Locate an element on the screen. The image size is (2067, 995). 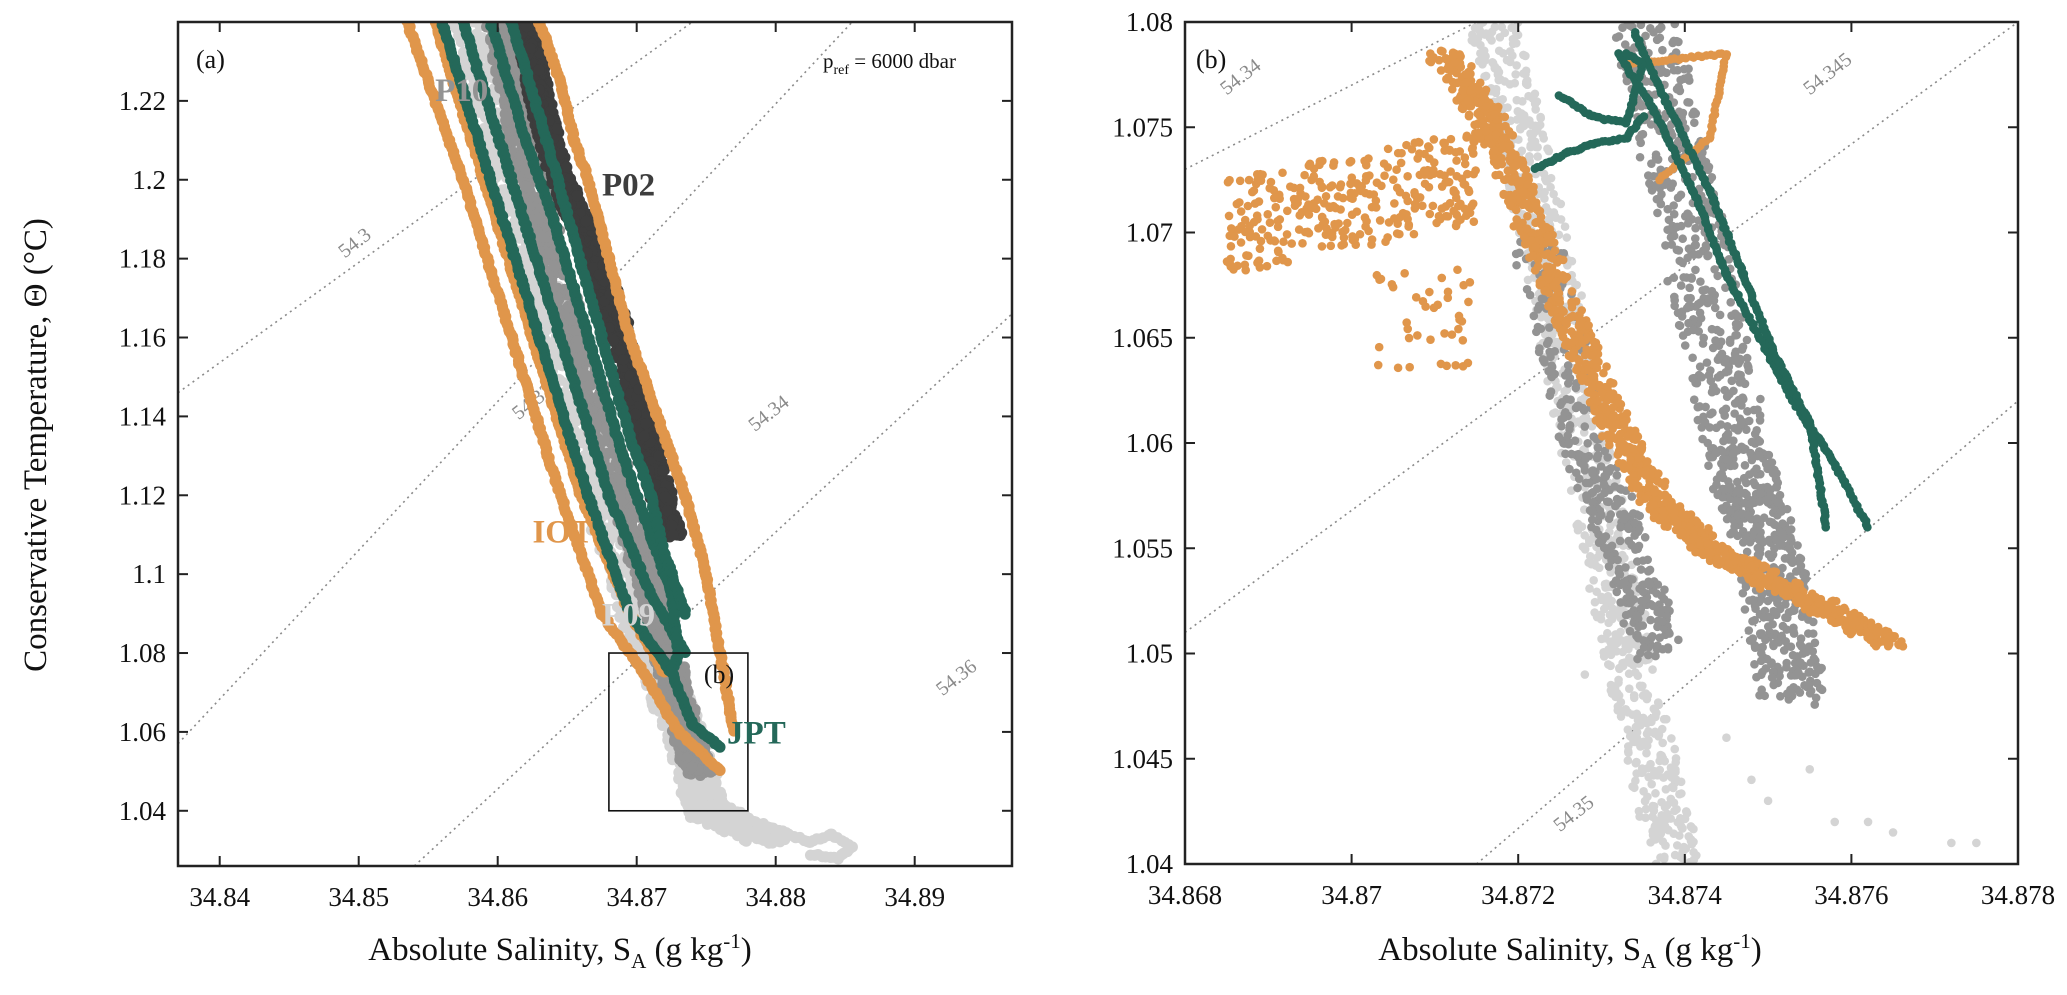
isopycnal-line is located at coordinates (435, 208).